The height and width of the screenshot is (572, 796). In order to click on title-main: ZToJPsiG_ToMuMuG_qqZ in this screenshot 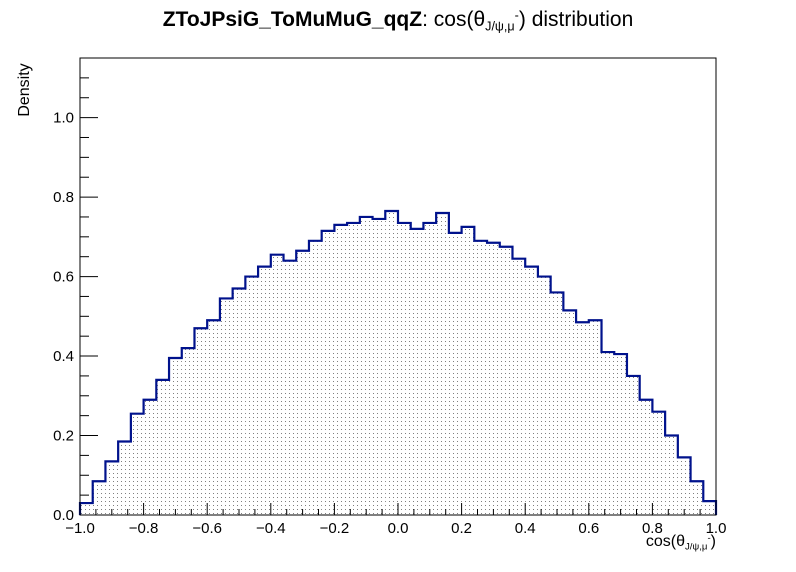, I will do `click(292, 19)`.